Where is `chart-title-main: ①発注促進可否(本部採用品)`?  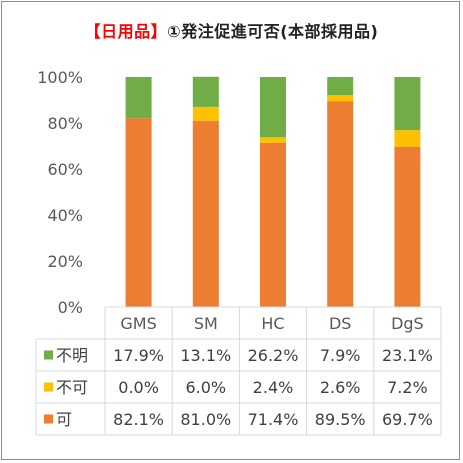 chart-title-main: ①発注促進可否(本部採用品) is located at coordinates (273, 31).